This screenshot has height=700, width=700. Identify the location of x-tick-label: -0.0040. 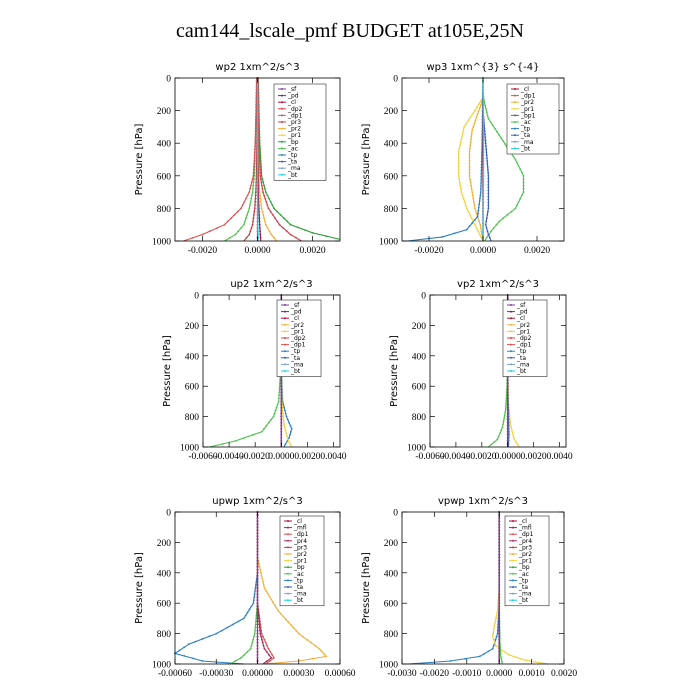
(229, 457).